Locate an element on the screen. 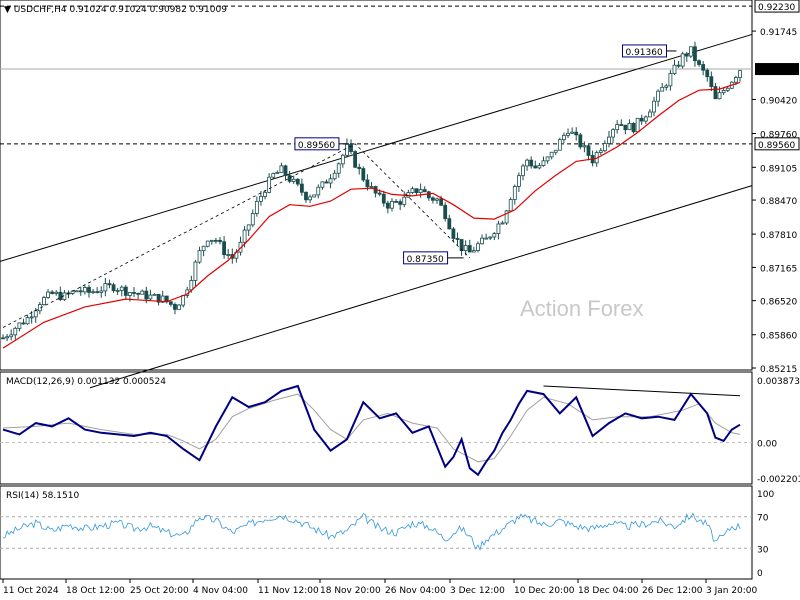  price-axis-tick: 0.86520 is located at coordinates (774, 303).